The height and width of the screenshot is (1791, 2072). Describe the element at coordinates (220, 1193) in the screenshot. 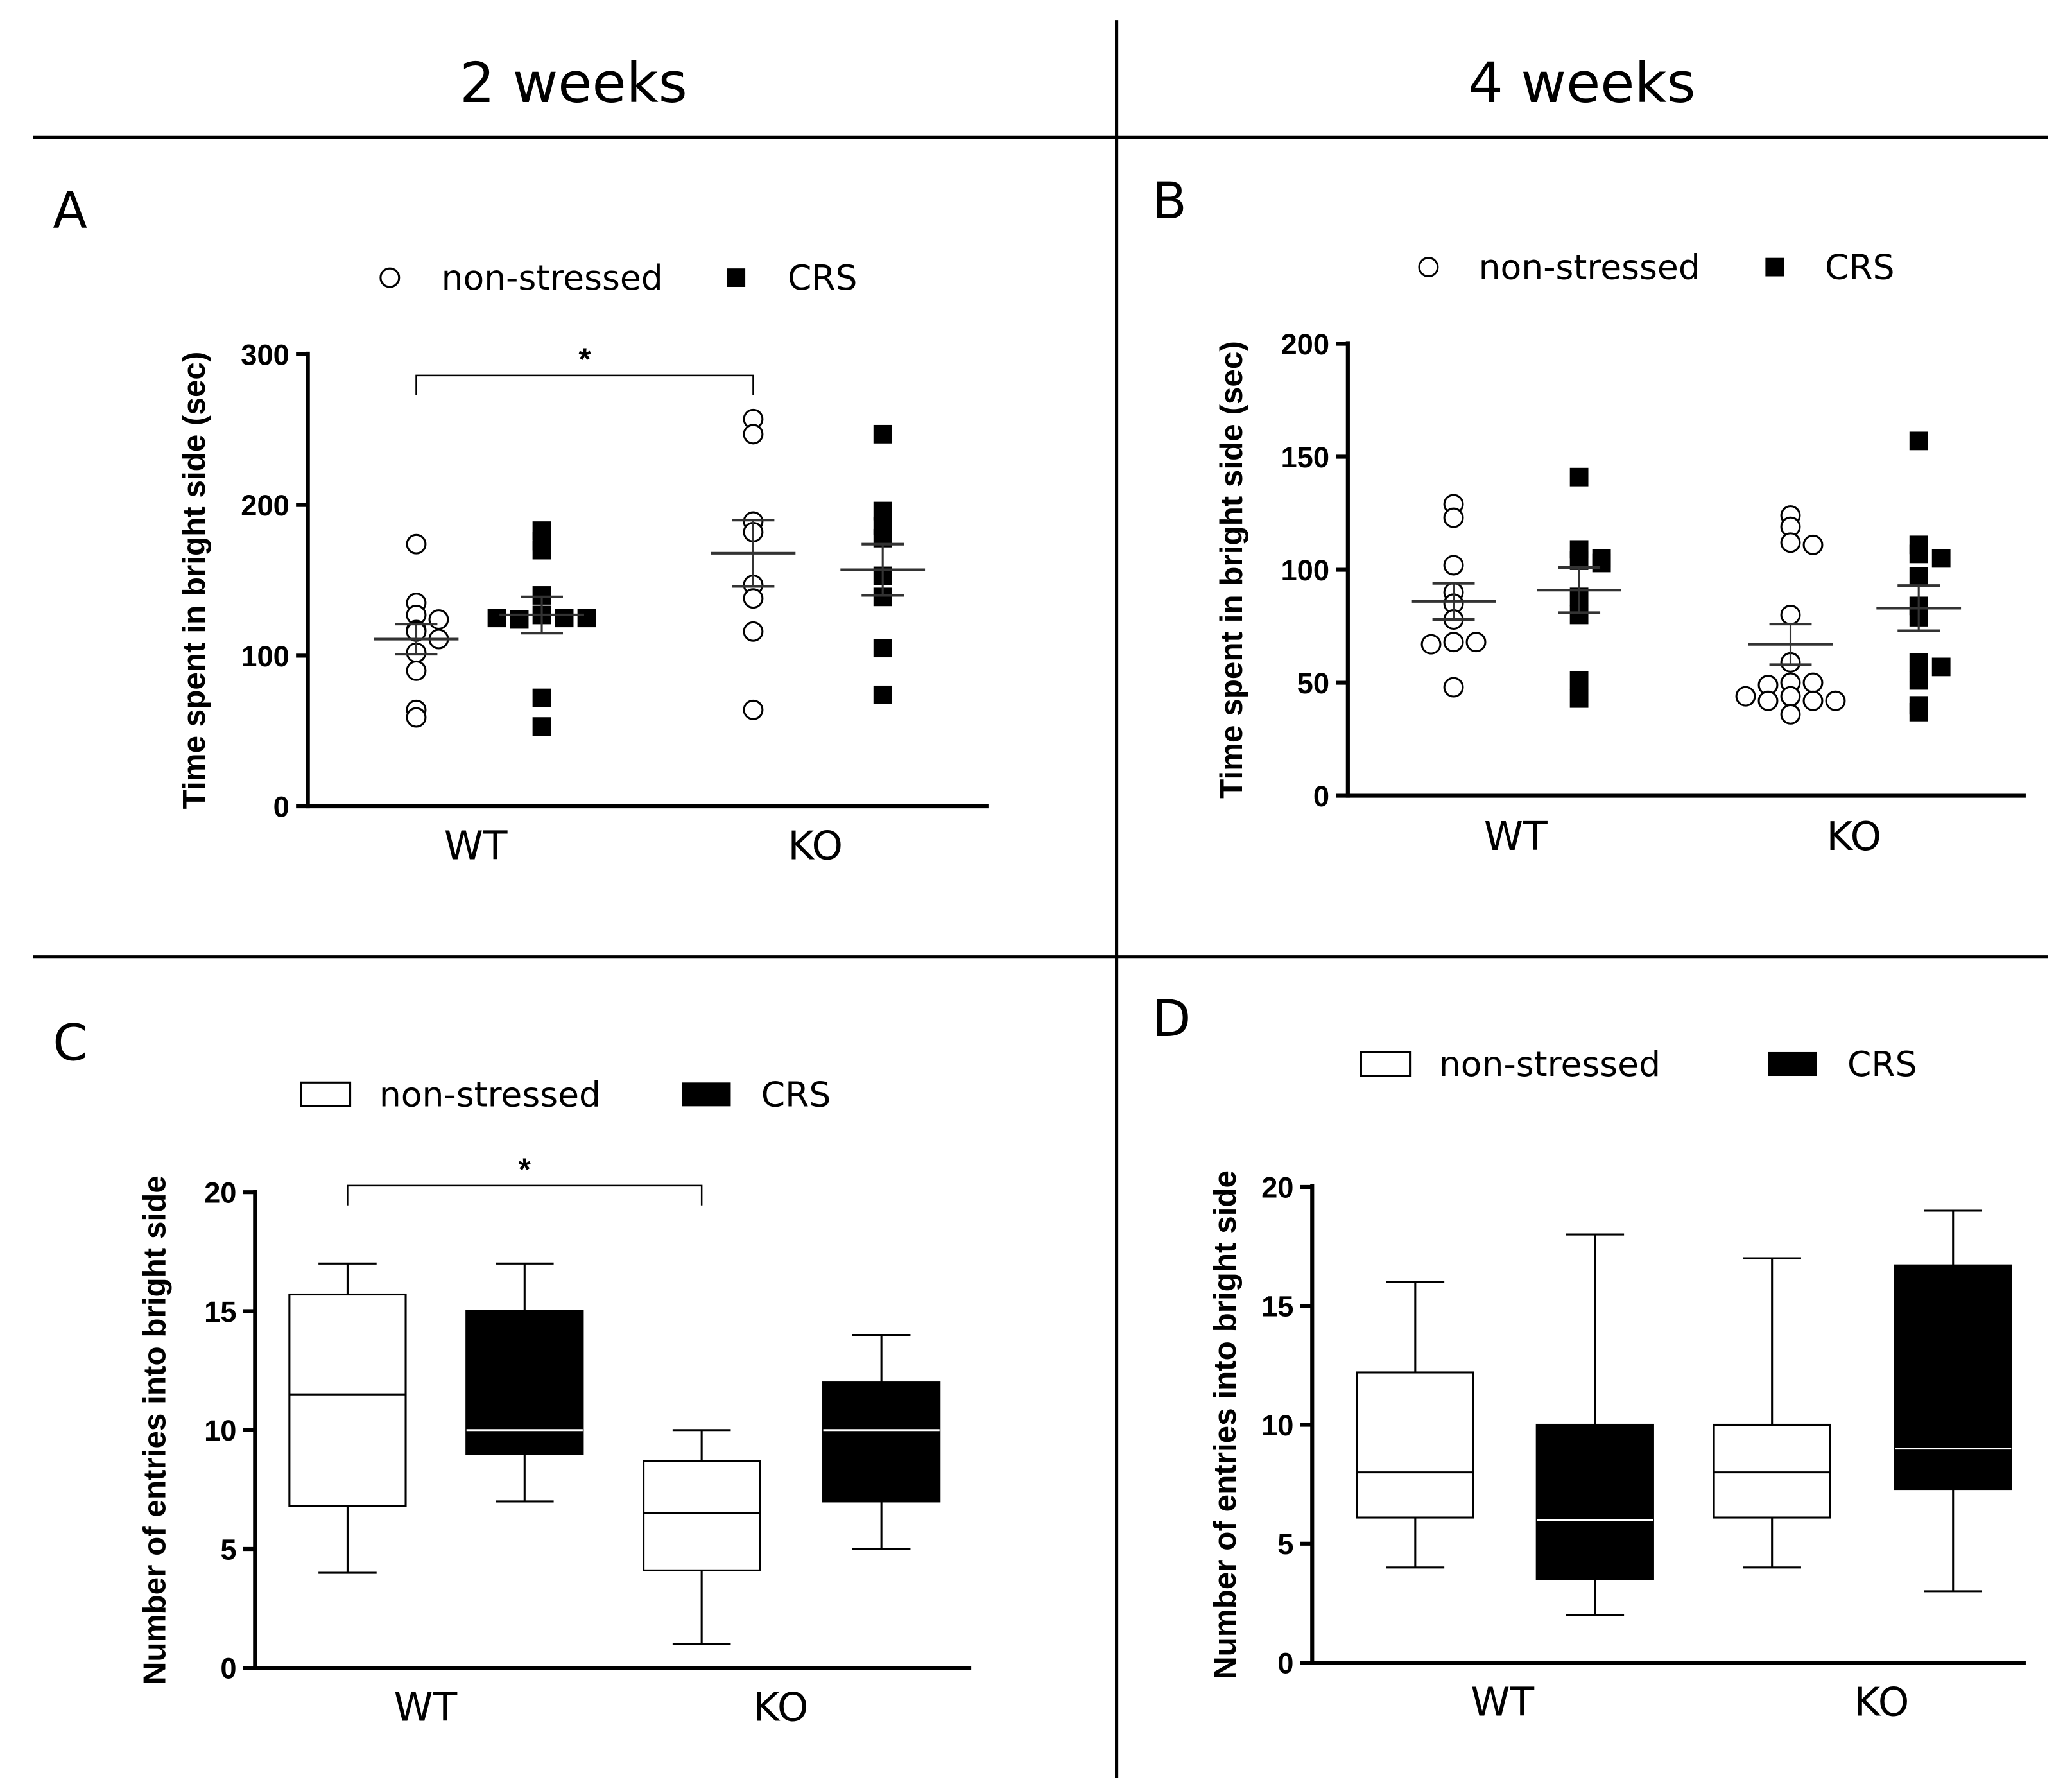

I see `y-tick-label: 20` at that location.